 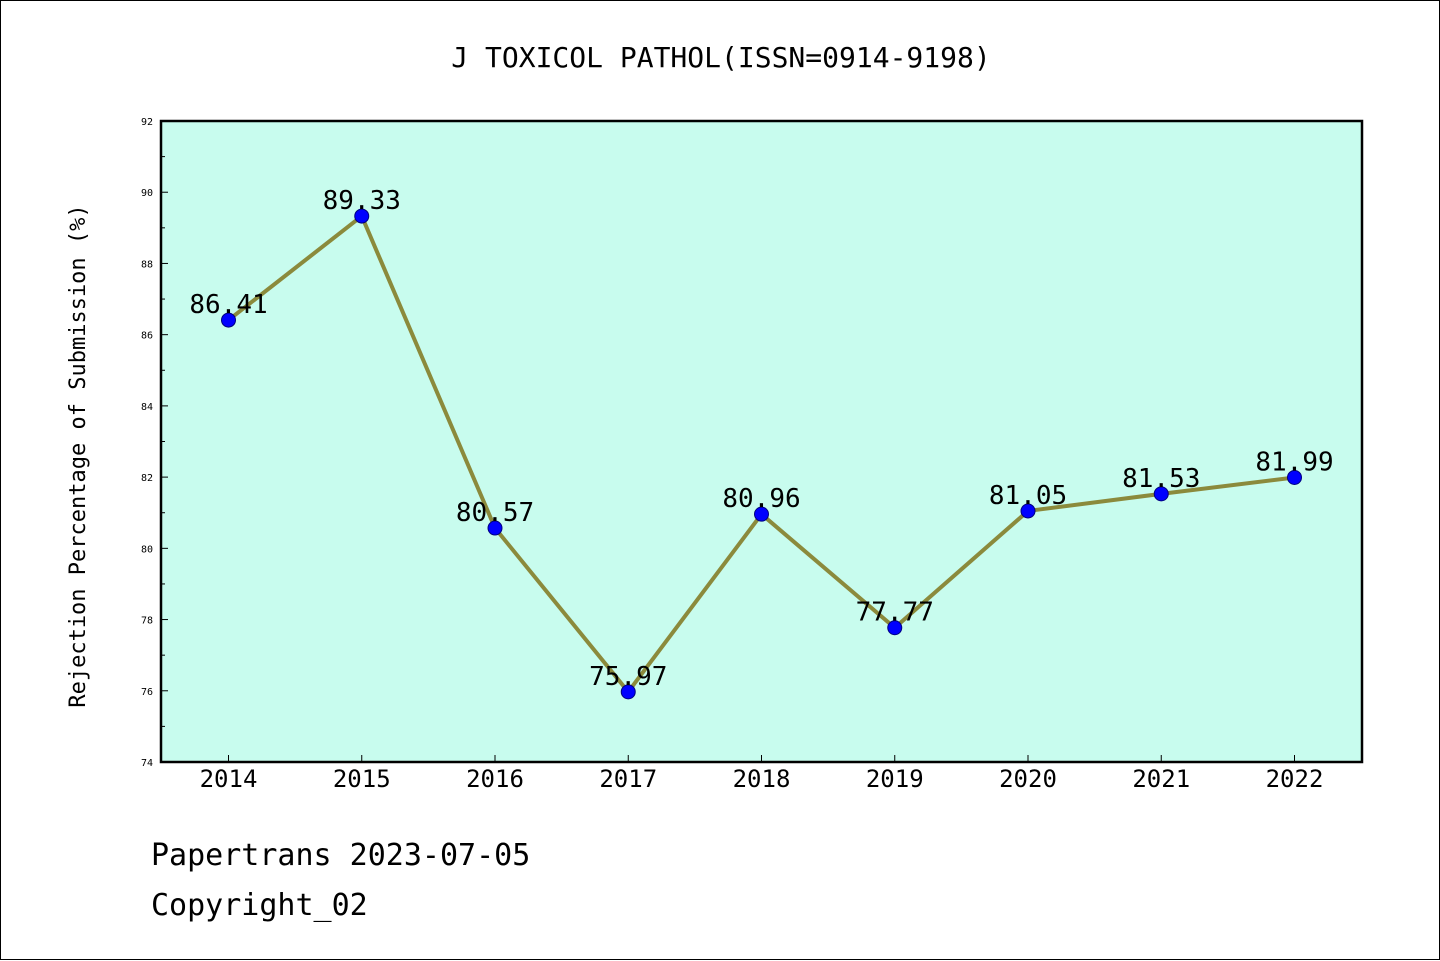 What do you see at coordinates (147, 193) in the screenshot?
I see `y-tick-label: 90` at bounding box center [147, 193].